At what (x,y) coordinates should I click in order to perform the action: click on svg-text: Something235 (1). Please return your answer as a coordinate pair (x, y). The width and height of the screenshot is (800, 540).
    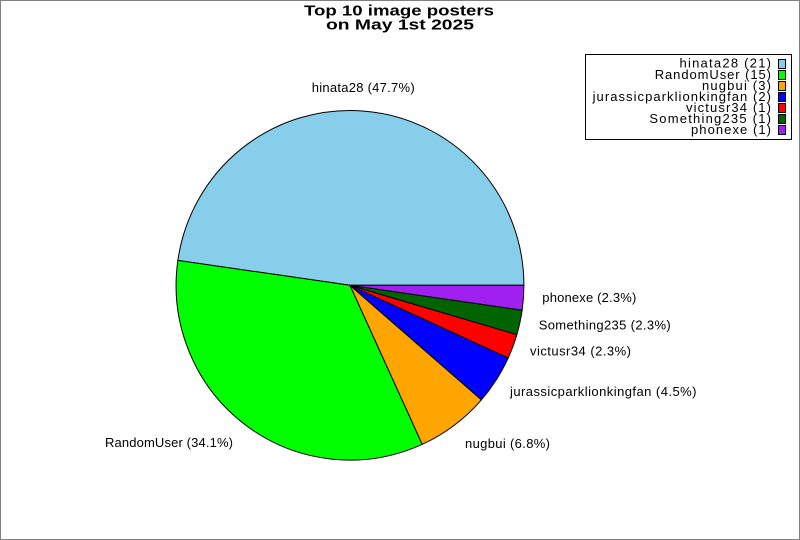
    Looking at the image, I should click on (710, 118).